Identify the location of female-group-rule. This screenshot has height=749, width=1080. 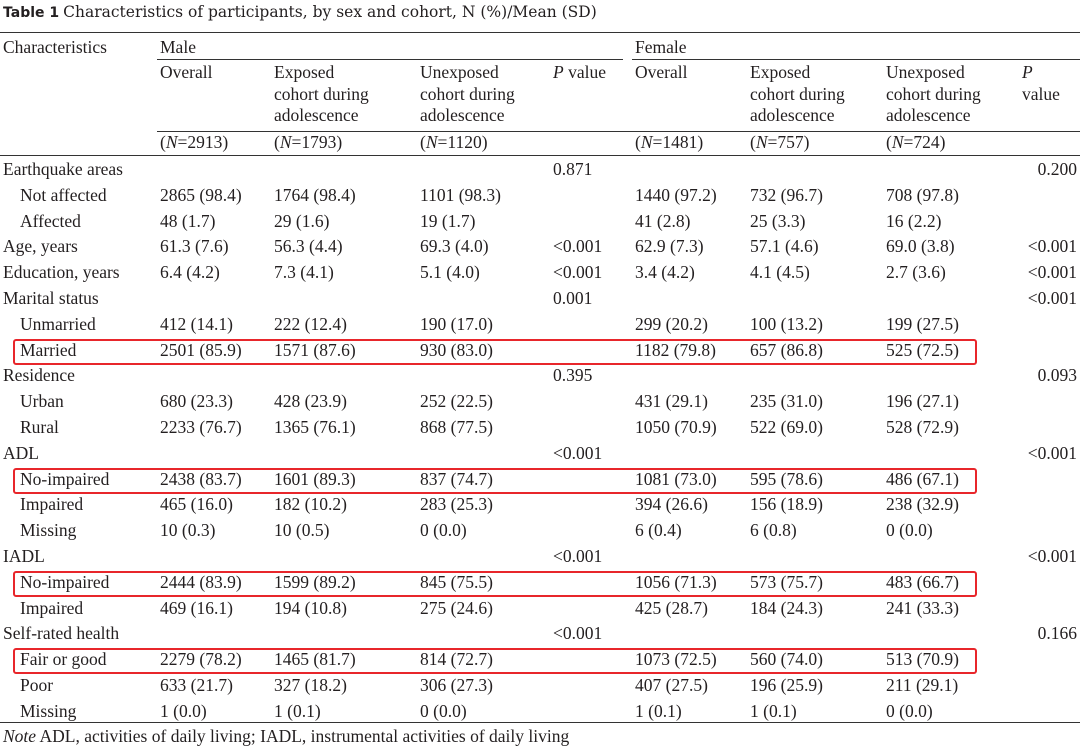
(856, 59).